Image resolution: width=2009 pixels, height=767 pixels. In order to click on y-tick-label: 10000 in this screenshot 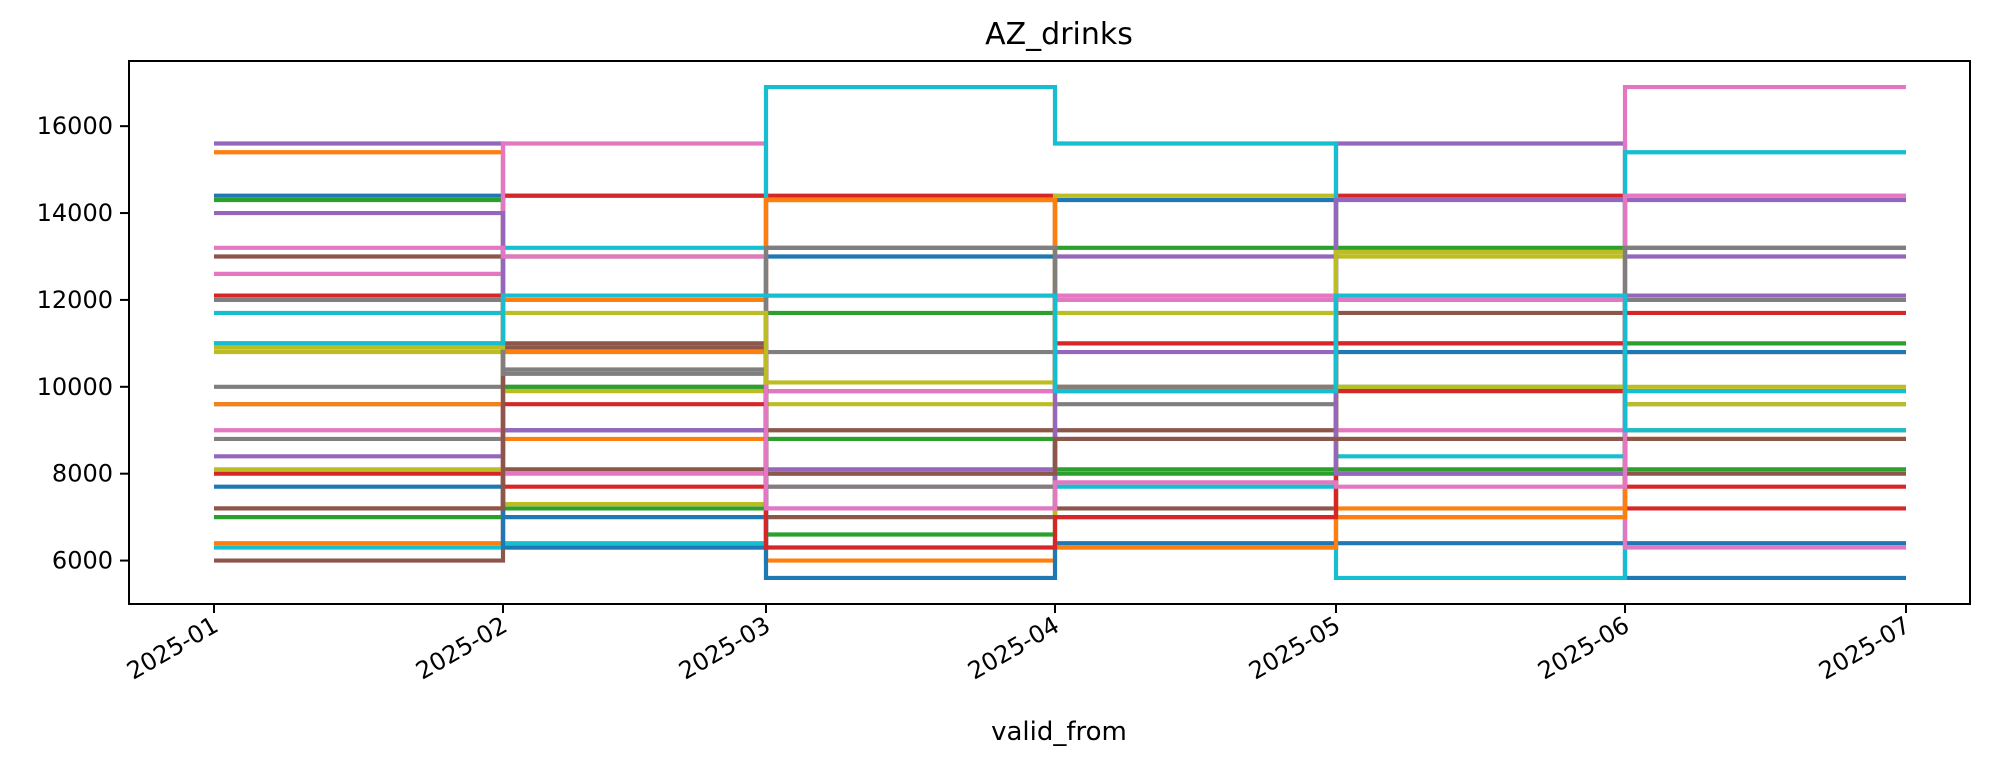, I will do `click(75, 387)`.